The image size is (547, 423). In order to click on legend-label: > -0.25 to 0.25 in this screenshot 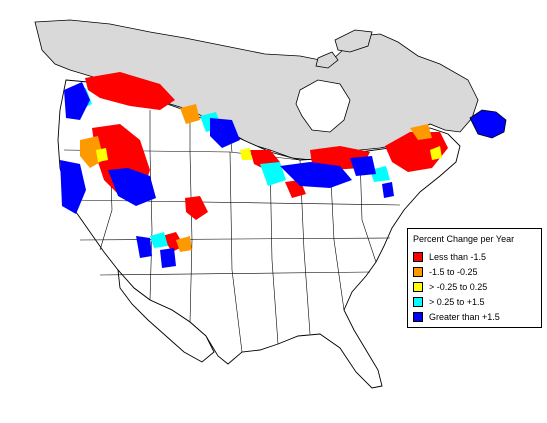, I will do `click(458, 287)`.